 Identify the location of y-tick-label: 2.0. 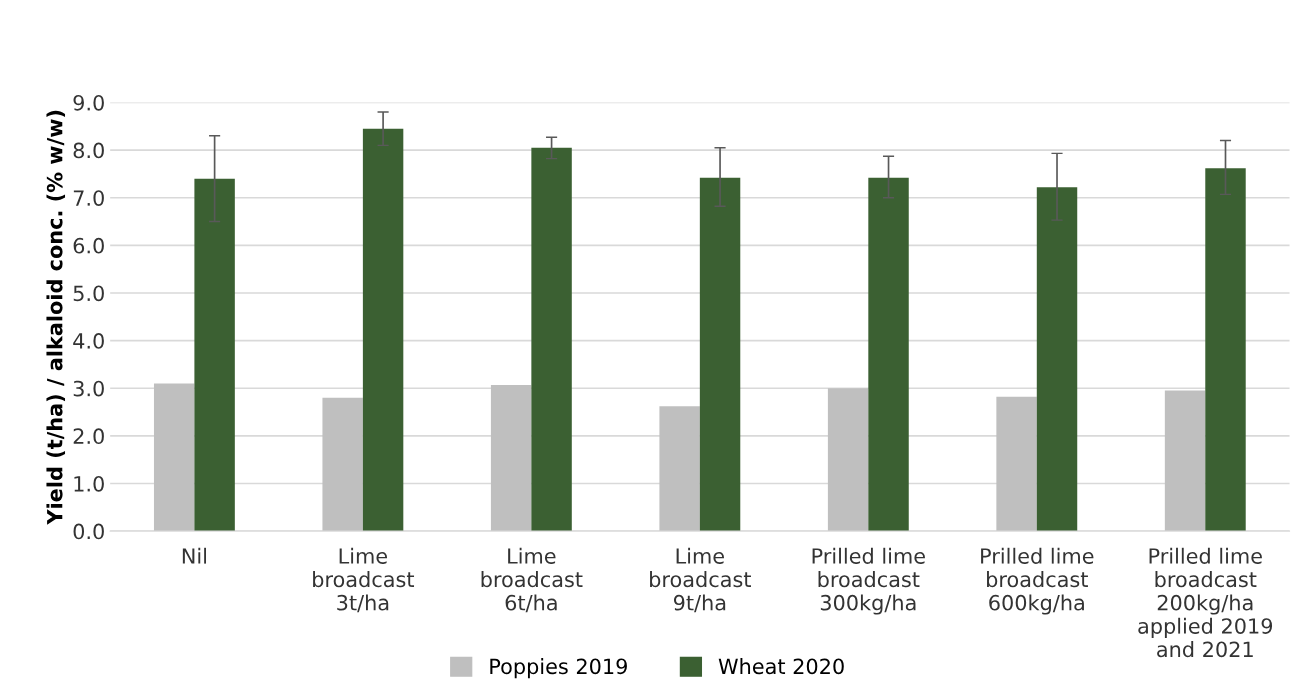
(88, 436).